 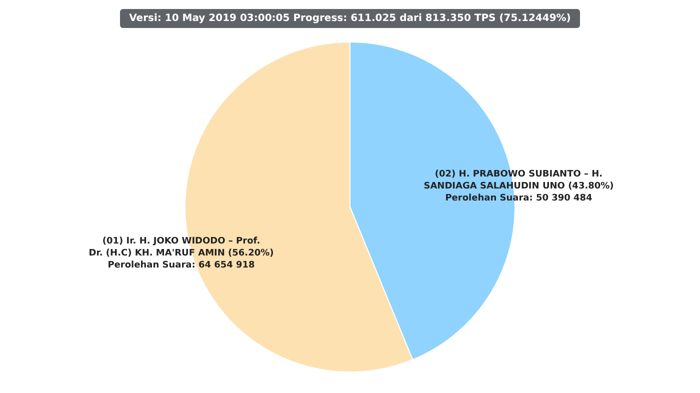 I want to click on slice-label: (02) H. PRABOWO SUBIANTO – H. SANDIAGA SALAHUDIN UNO (43.80%), so click(x=519, y=181).